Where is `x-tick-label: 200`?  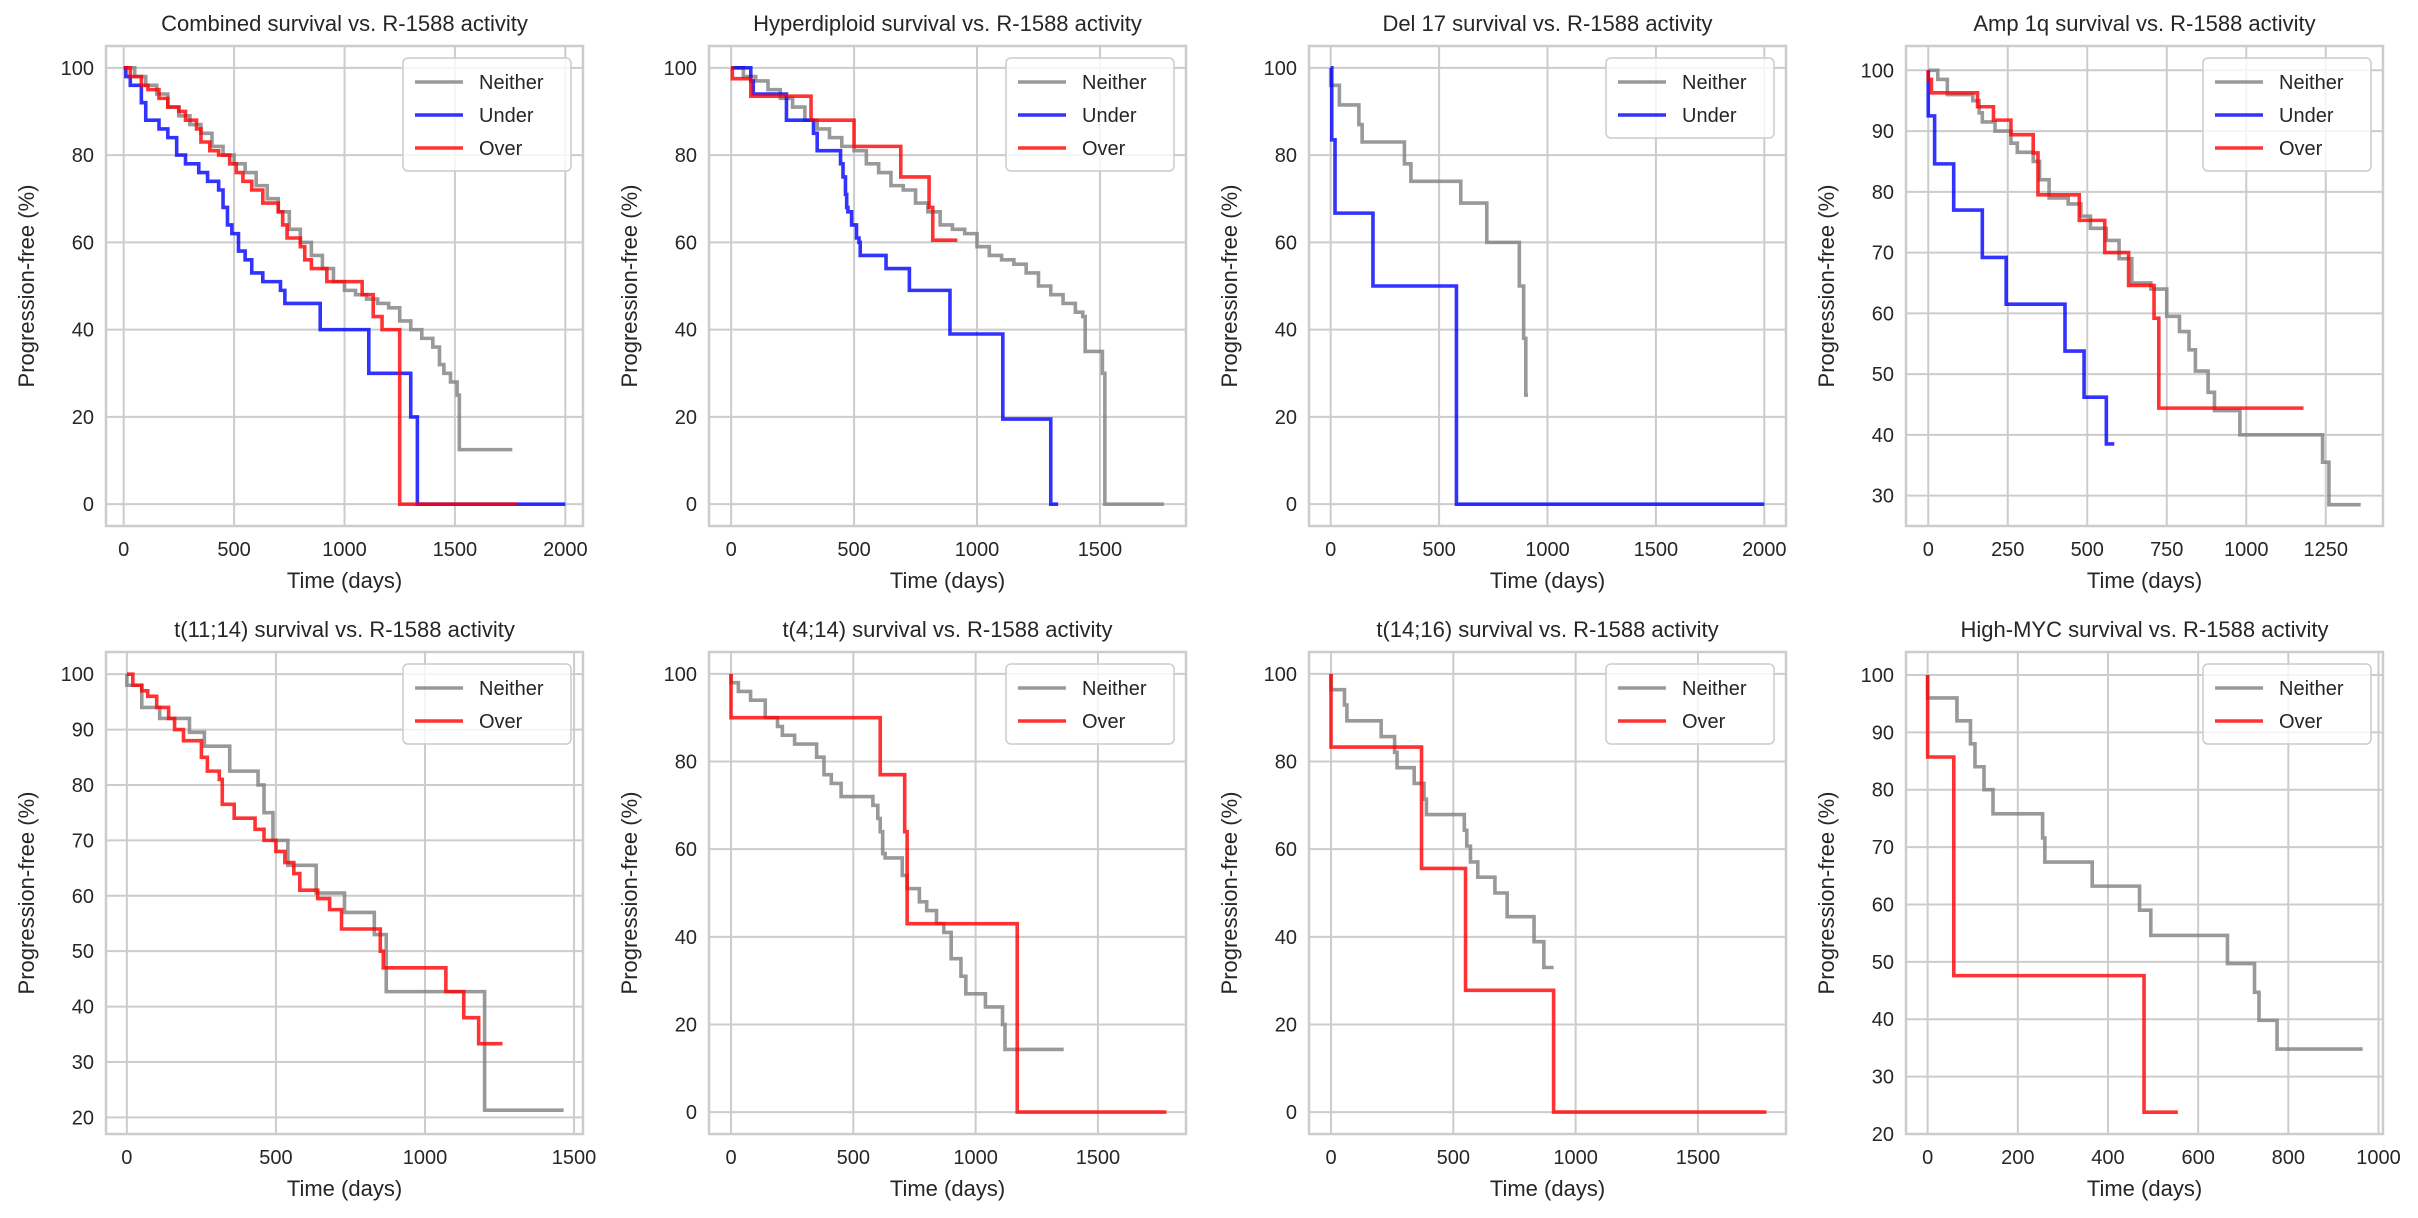 x-tick-label: 200 is located at coordinates (2017, 1158).